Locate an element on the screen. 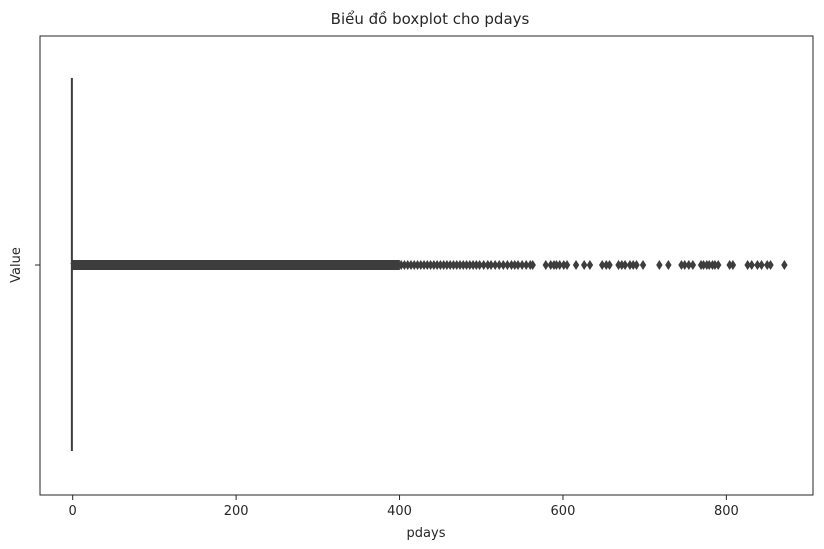 The width and height of the screenshot is (824, 549). x-tick-label: 0 is located at coordinates (73, 511).